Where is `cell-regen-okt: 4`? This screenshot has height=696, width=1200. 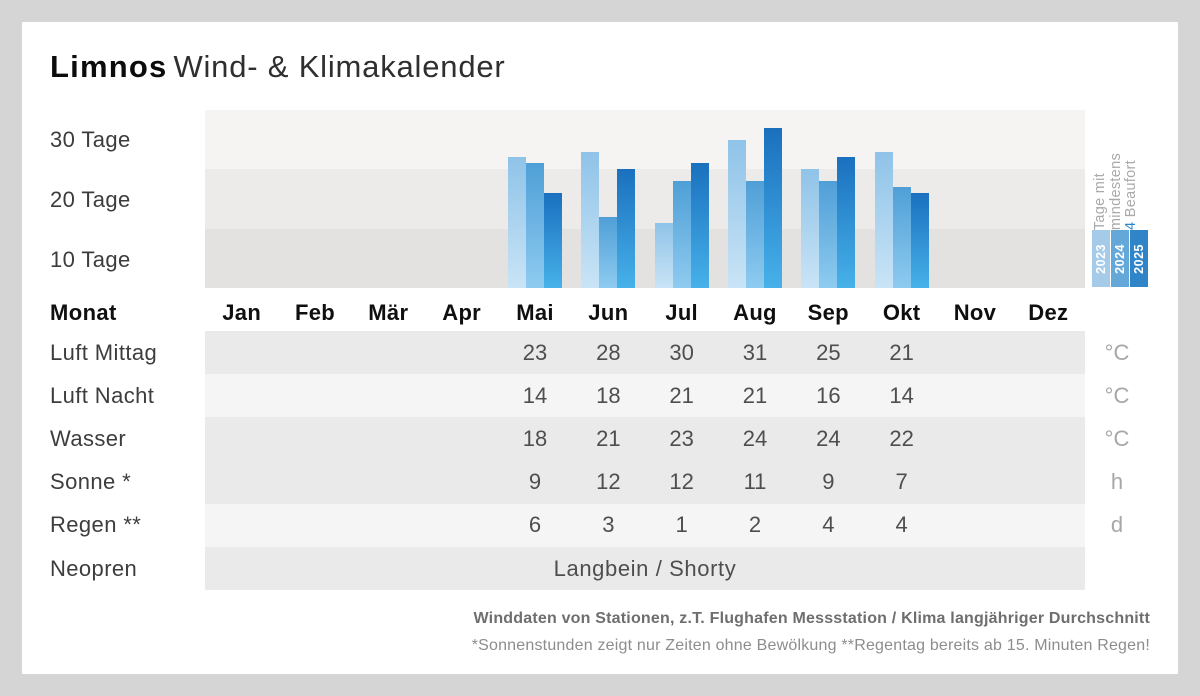 cell-regen-okt: 4 is located at coordinates (901, 525).